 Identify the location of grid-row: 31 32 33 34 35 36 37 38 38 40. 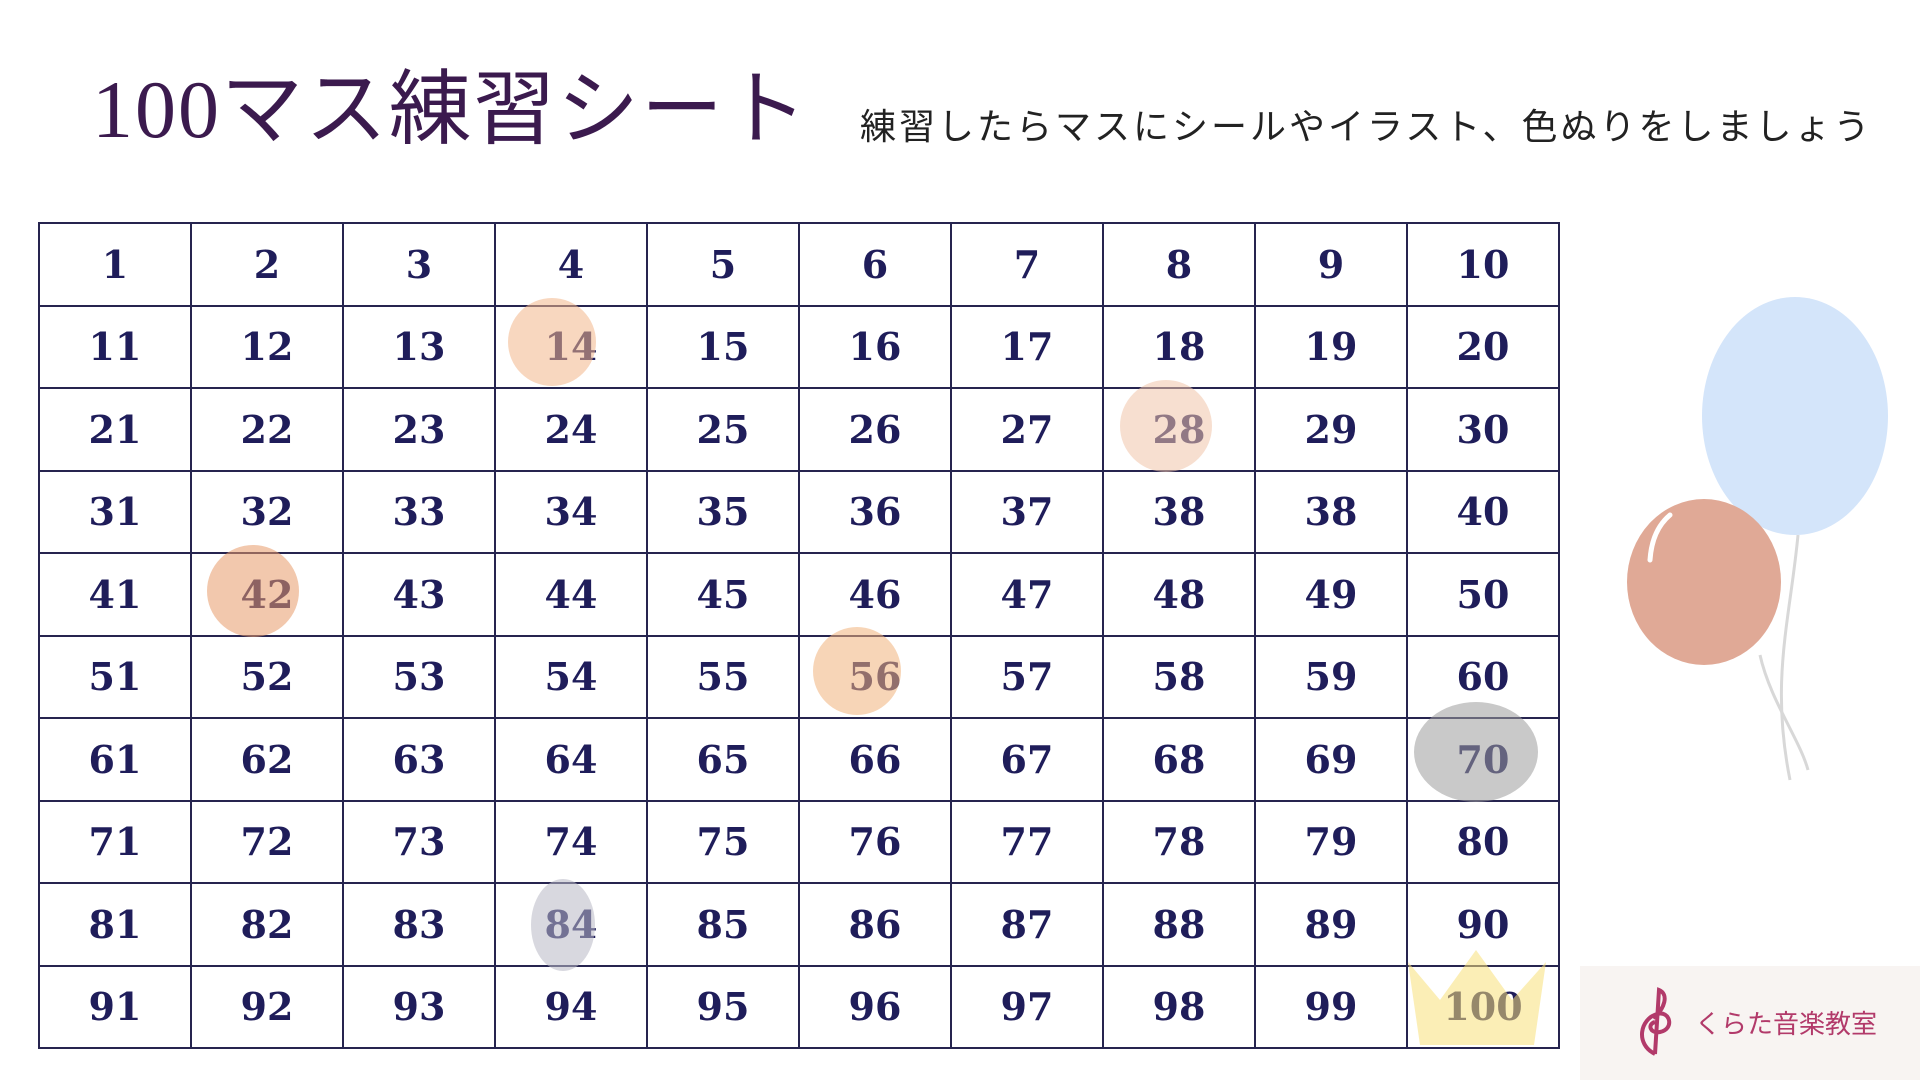
(799, 511).